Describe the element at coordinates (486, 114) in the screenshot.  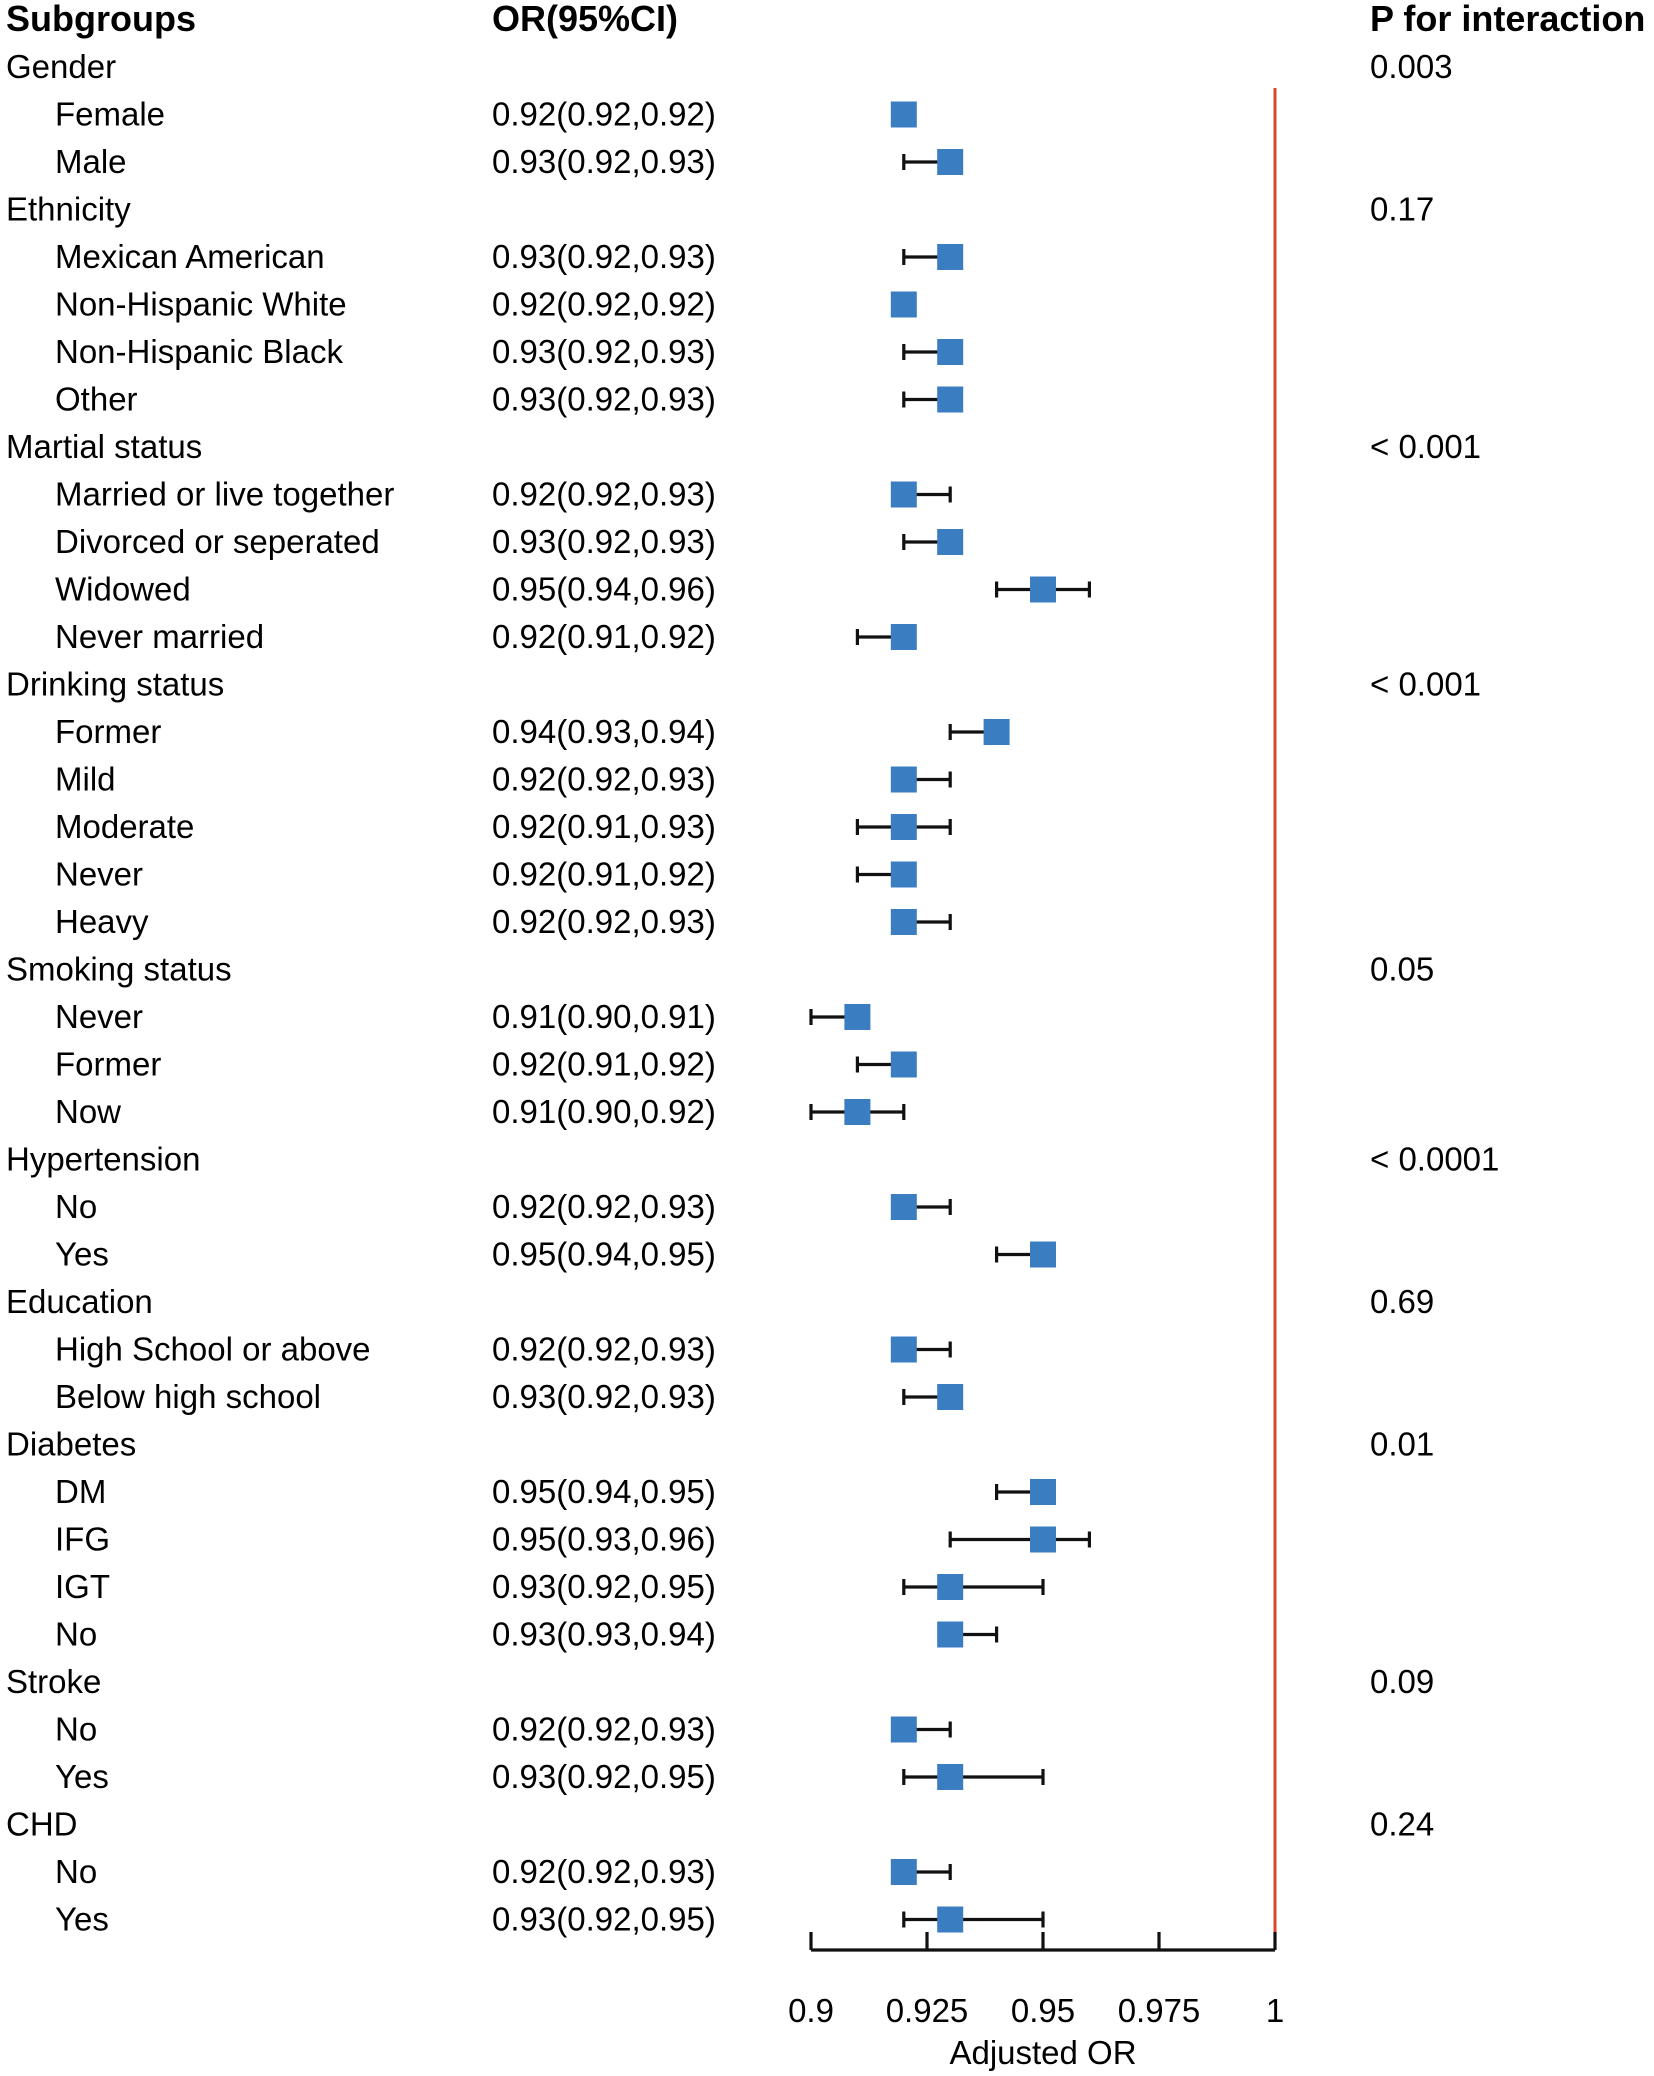
I see `subgroup-row: Female 0.92(0.92,0.92)` at that location.